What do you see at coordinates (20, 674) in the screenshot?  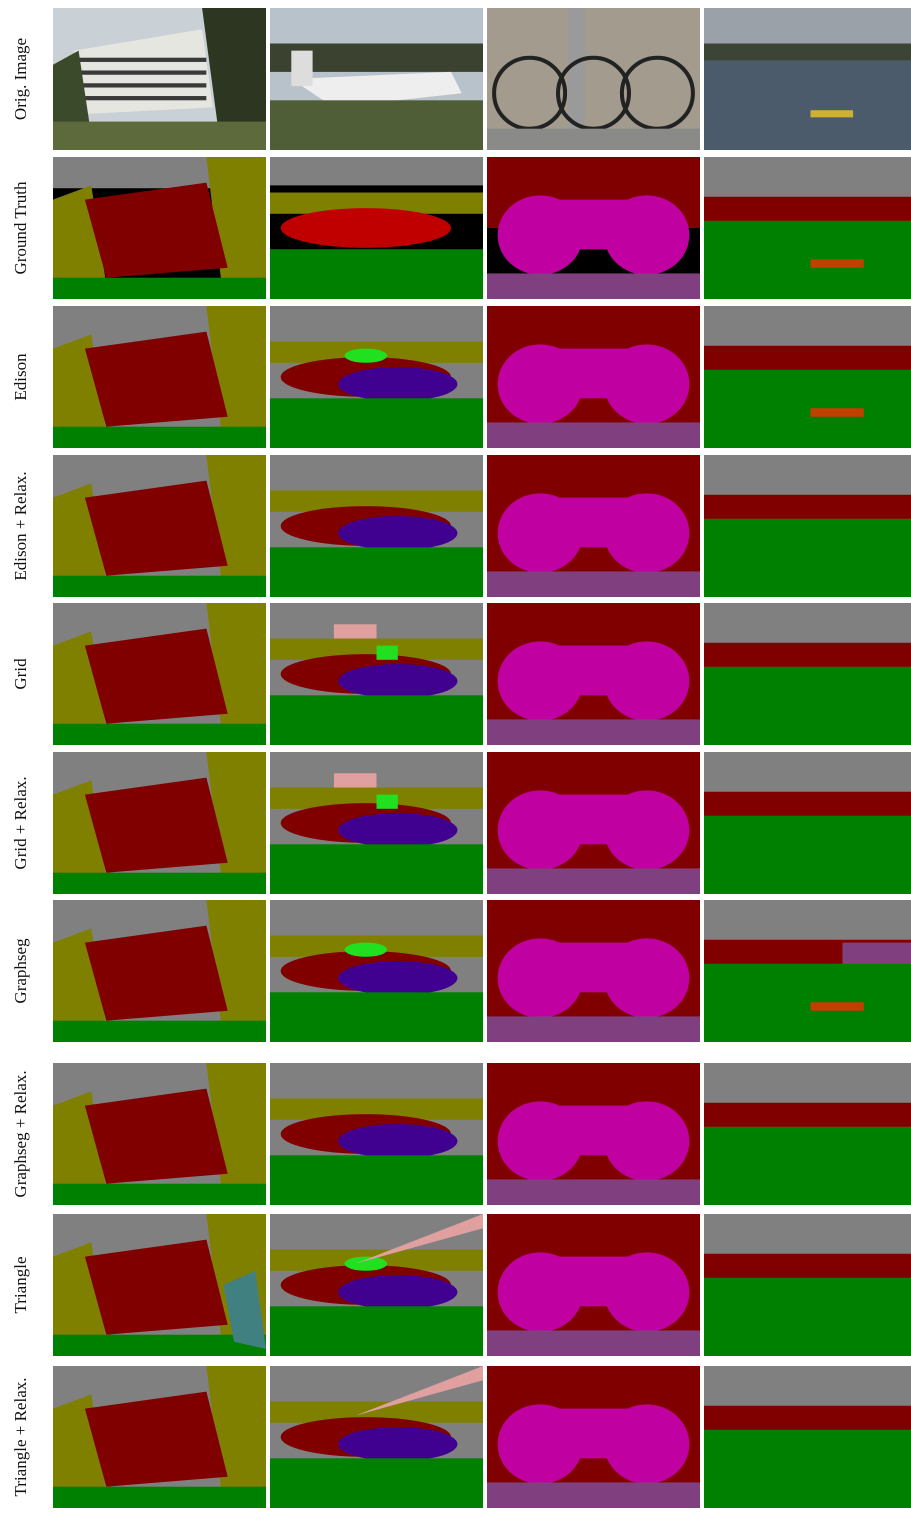 I see `row-label: Grid` at bounding box center [20, 674].